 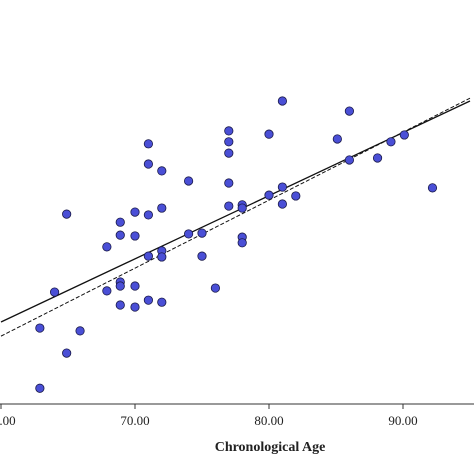 I want to click on x-axis-label: Chronological Age, so click(x=270, y=447).